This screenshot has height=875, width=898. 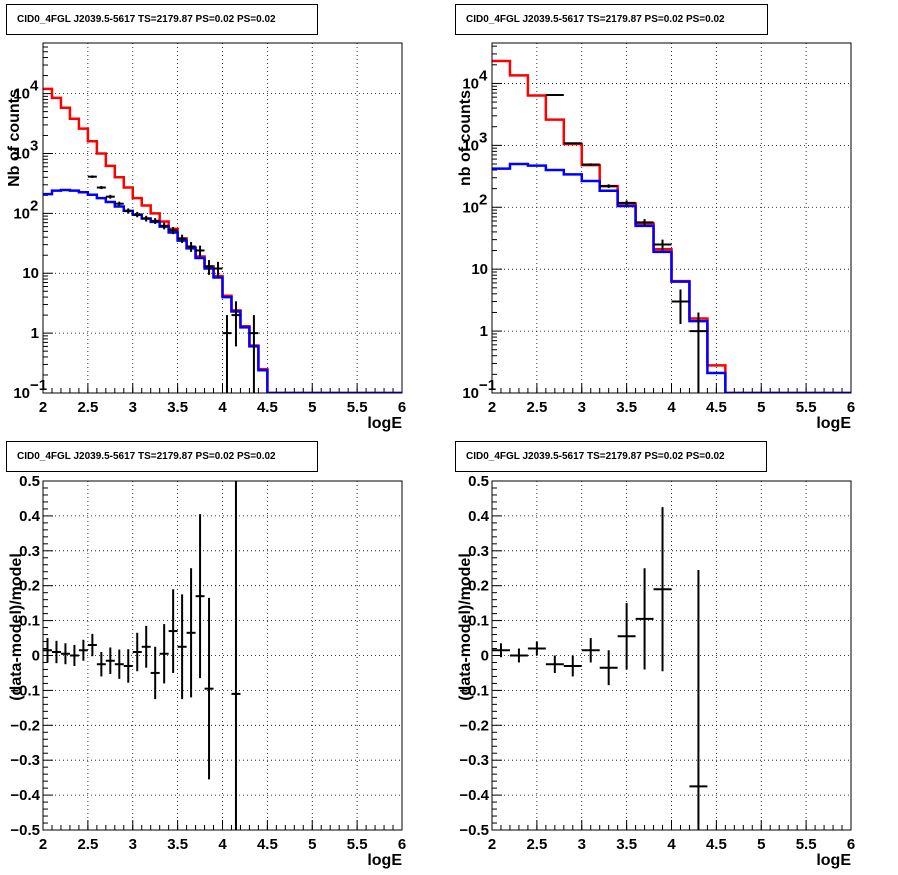 I want to click on y-tick-label: 0.5, so click(x=29, y=481).